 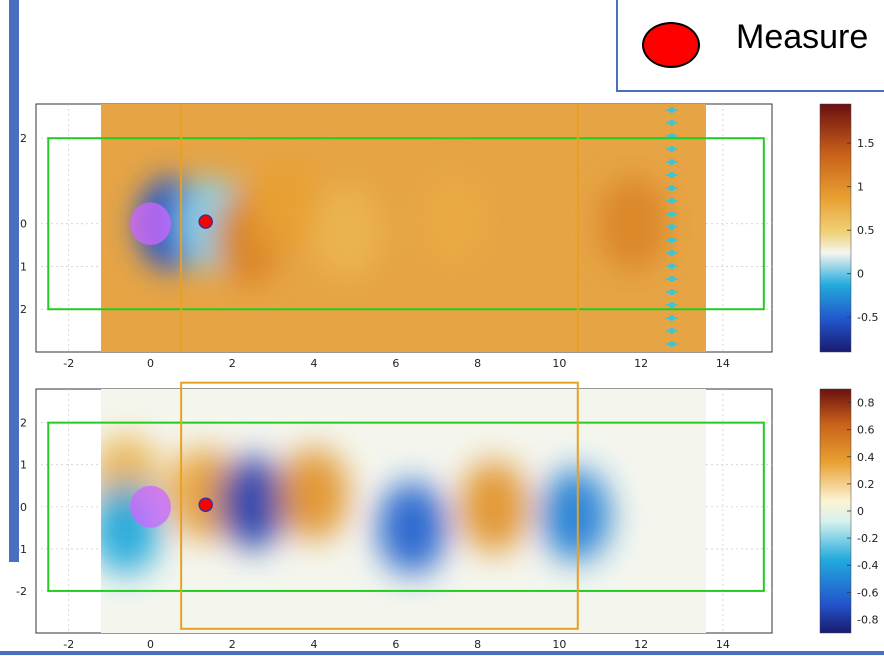 I want to click on colorbar-tick-label: 0.4, so click(x=866, y=457).